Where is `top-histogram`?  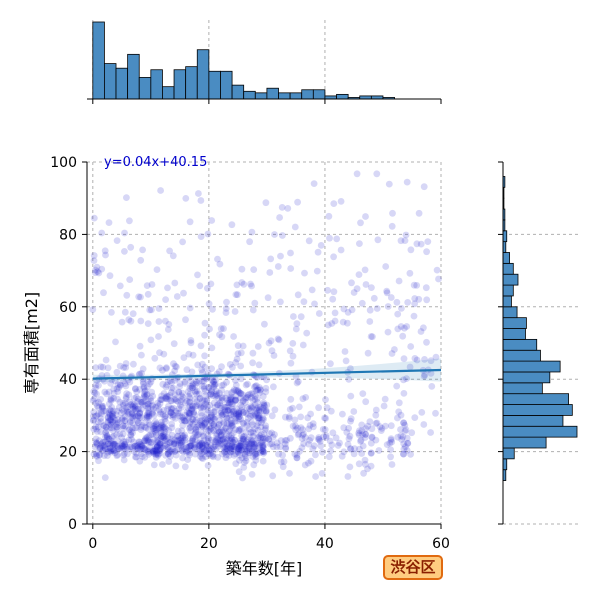 top-histogram is located at coordinates (264, 62).